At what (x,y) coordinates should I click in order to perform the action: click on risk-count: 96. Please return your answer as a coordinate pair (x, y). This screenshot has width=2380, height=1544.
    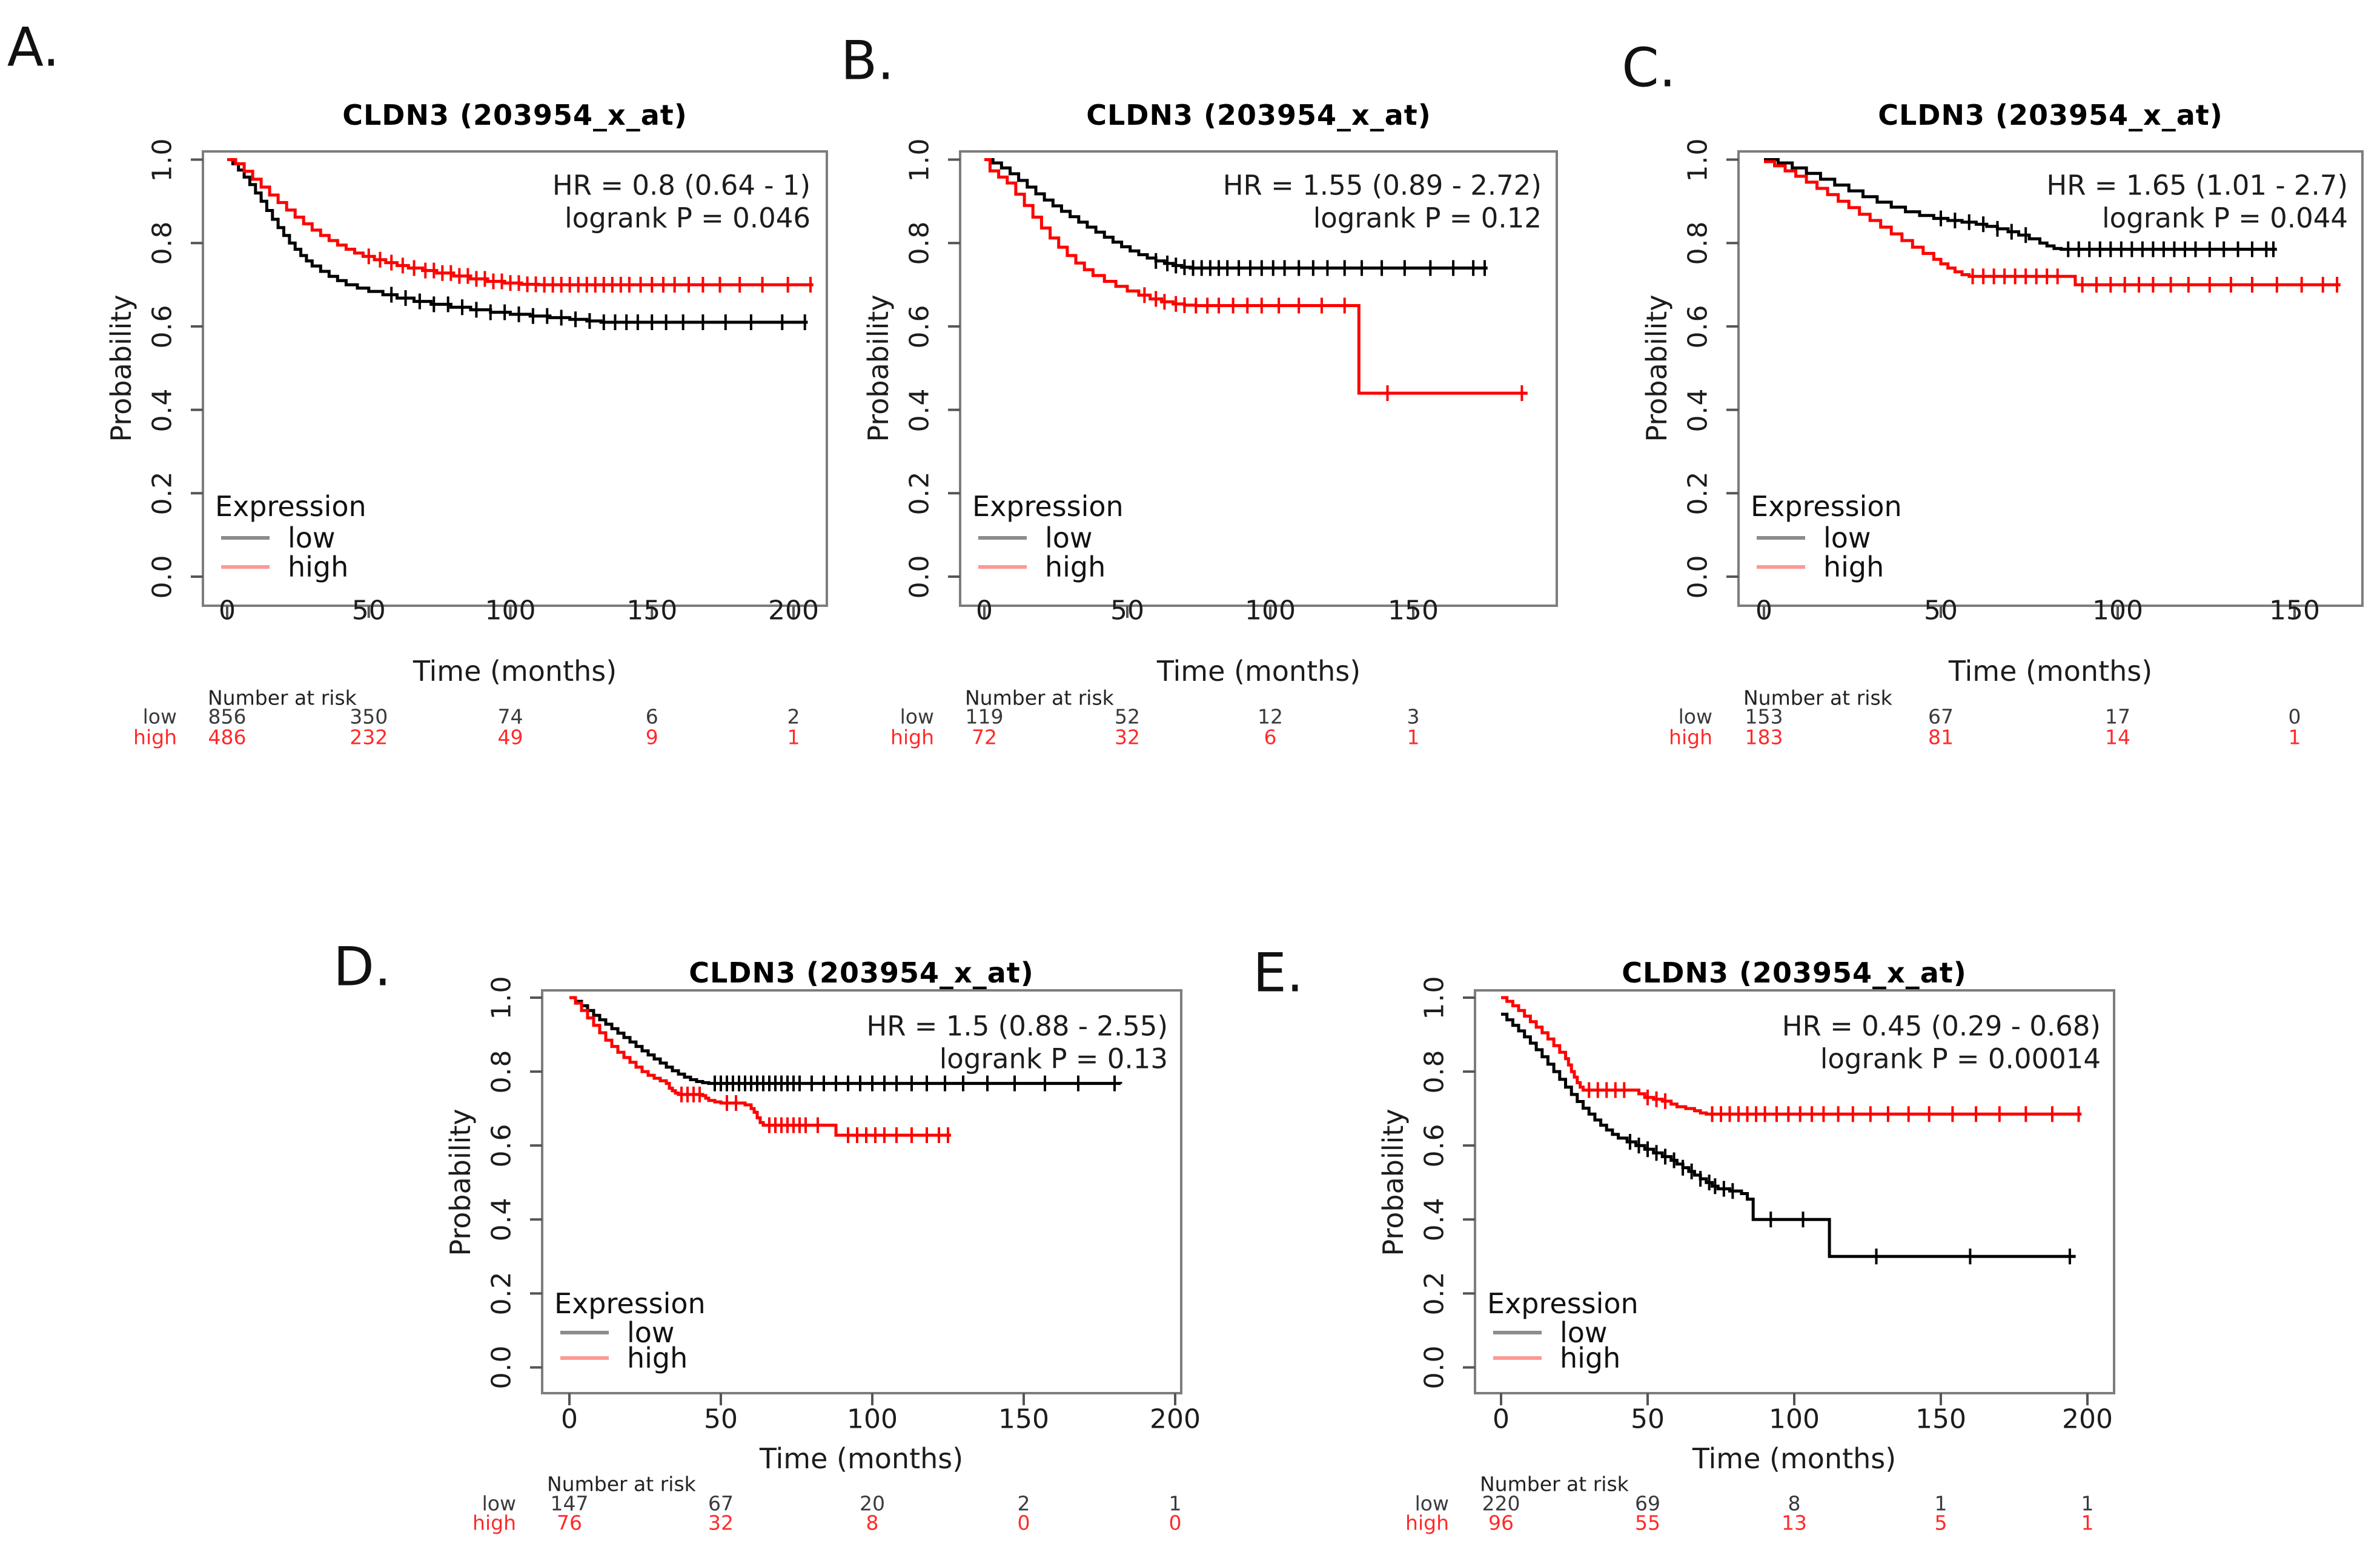
    Looking at the image, I should click on (1501, 1523).